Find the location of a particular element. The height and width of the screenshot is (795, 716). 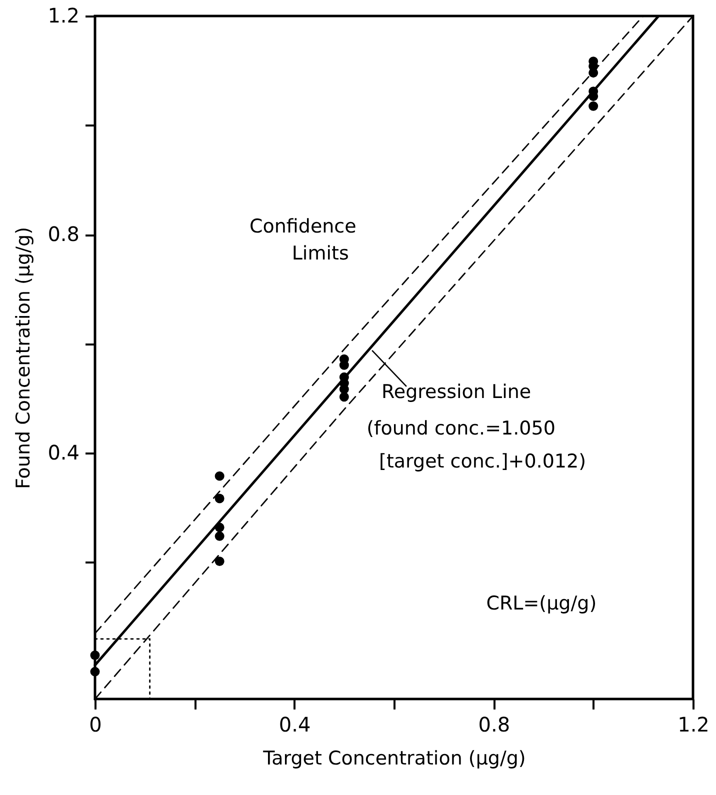

annotation: Regression Line is located at coordinates (457, 391).